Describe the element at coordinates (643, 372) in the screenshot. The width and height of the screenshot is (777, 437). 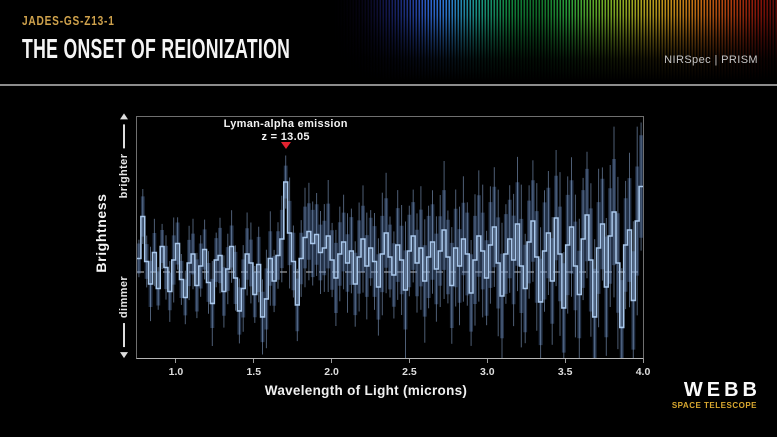
I see `x-tick-label: 4.0` at that location.